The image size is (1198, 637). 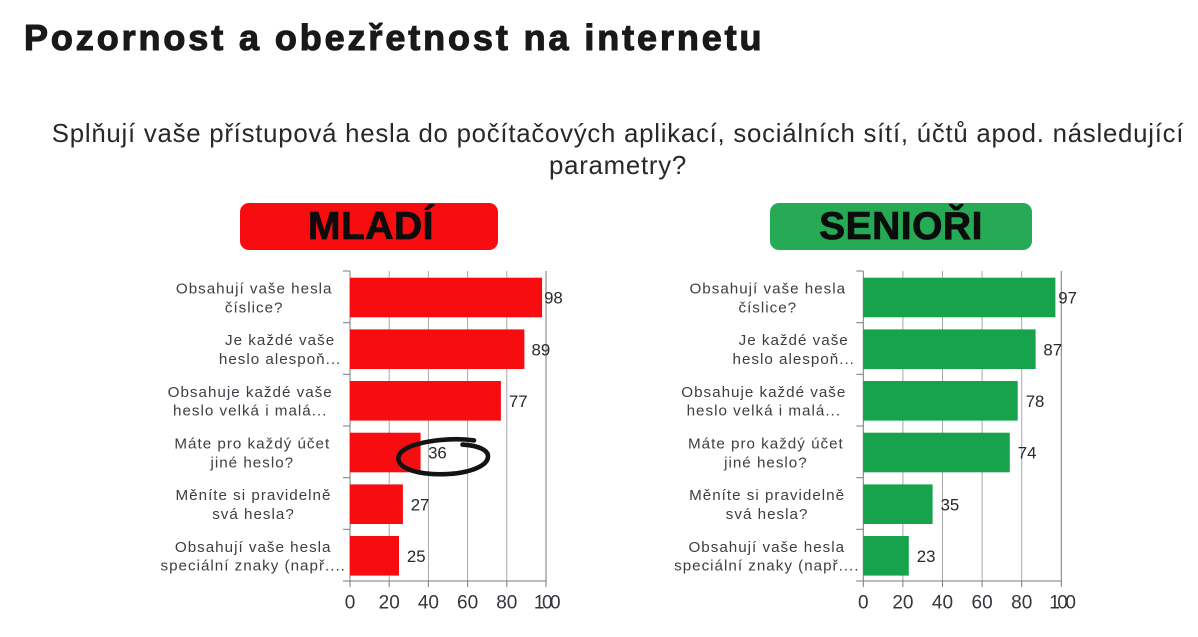 What do you see at coordinates (1067, 298) in the screenshot?
I see `svg-text: 97` at bounding box center [1067, 298].